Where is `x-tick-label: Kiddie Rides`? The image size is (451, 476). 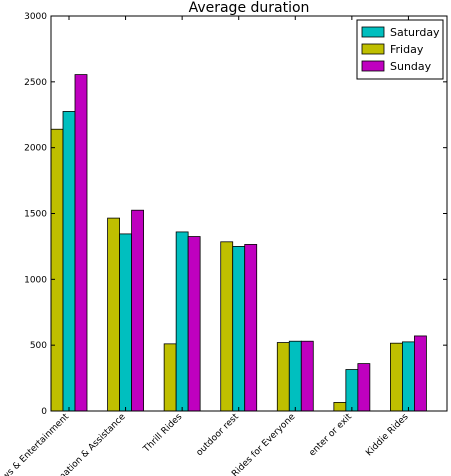
x-tick-label: Kiddie Rides is located at coordinates (387, 435).